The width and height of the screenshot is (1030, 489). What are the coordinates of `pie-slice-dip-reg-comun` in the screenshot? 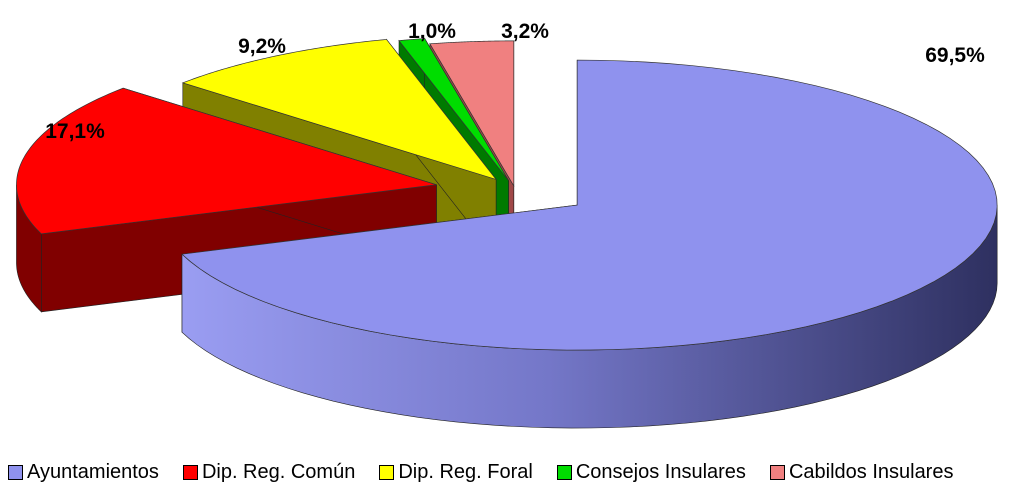 It's located at (226, 161).